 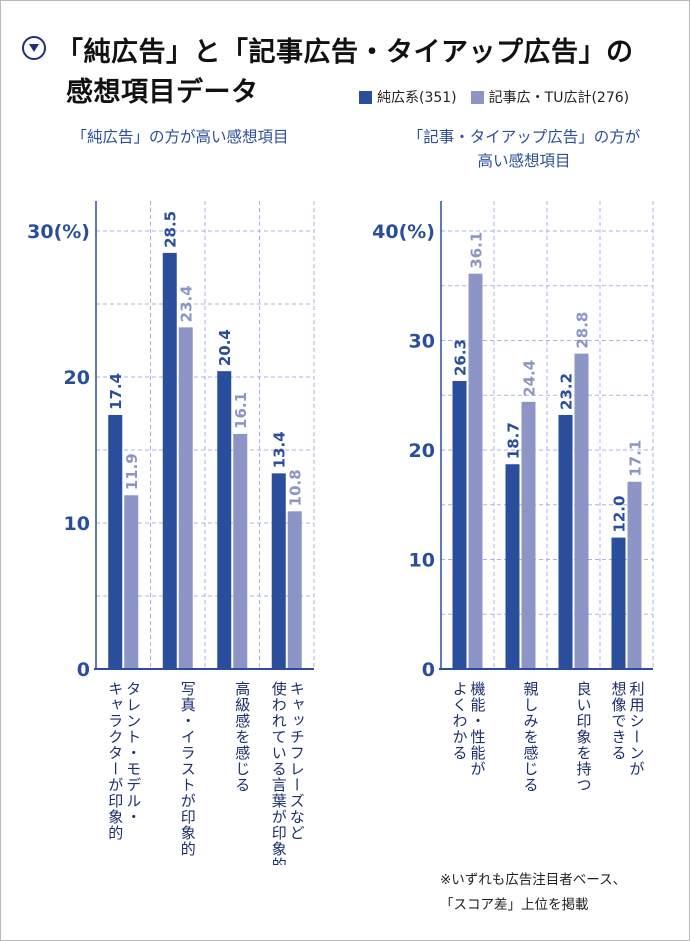 I want to click on left-category-label-c3: 高級感を感じる, so click(x=242, y=737).